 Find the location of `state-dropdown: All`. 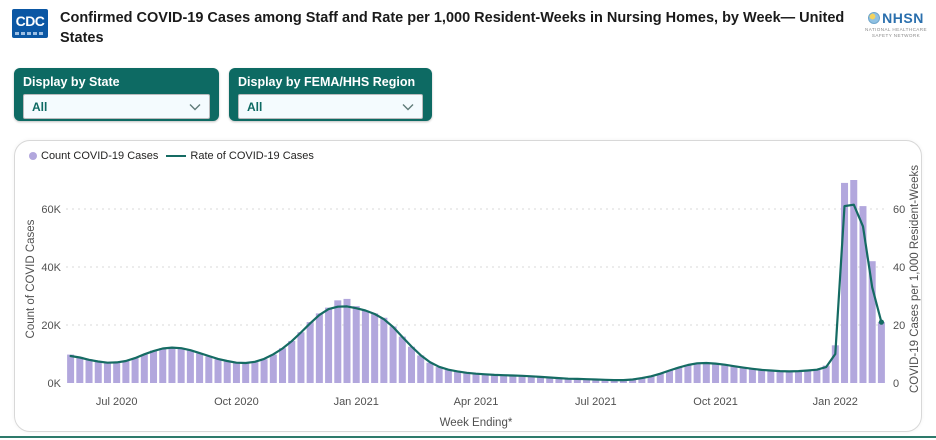

state-dropdown: All is located at coordinates (116, 106).